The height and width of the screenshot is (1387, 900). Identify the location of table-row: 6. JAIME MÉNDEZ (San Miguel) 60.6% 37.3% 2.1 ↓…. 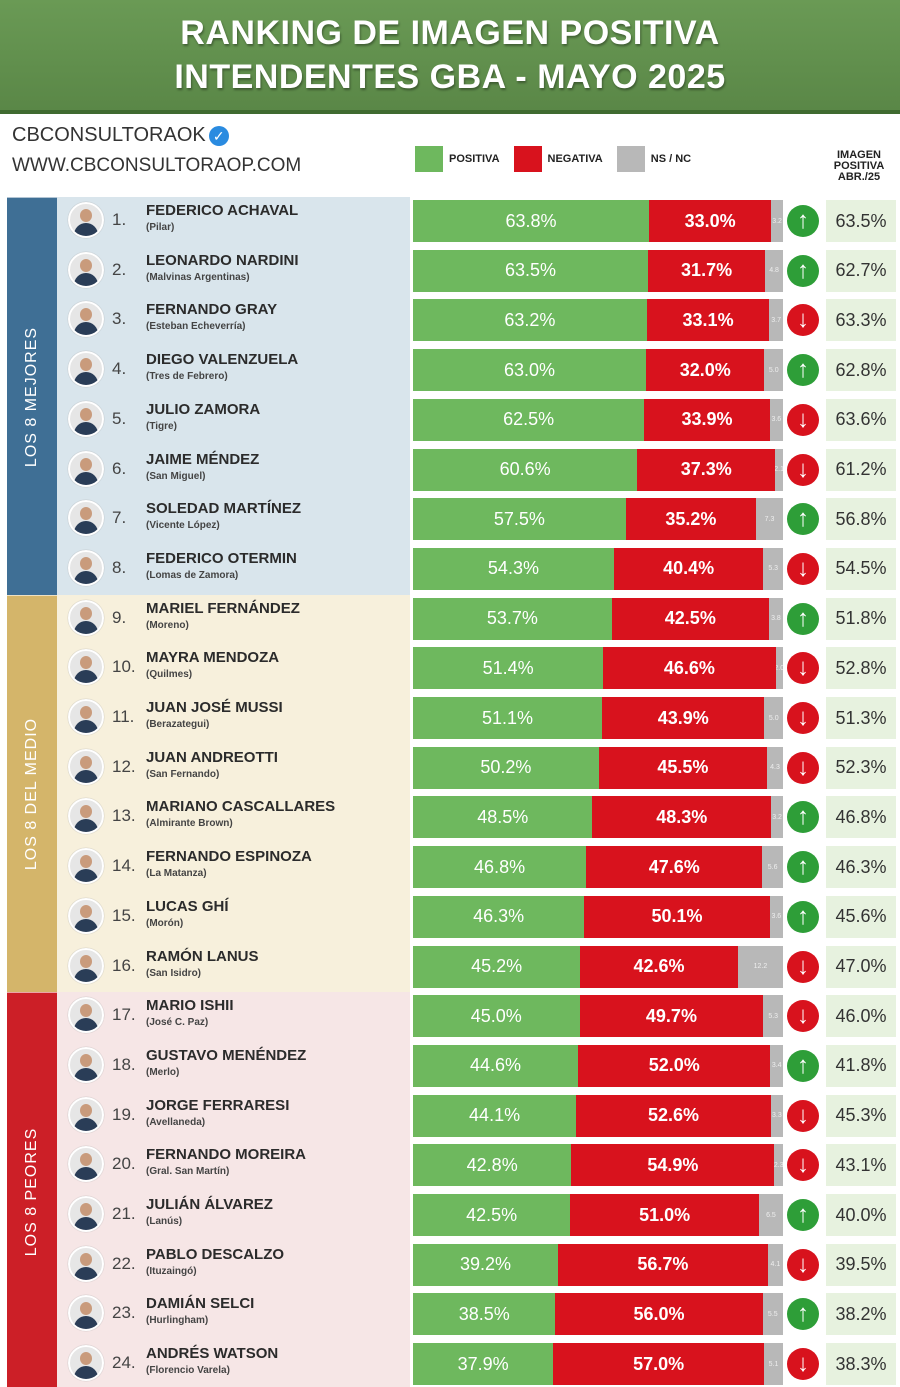
(450, 471).